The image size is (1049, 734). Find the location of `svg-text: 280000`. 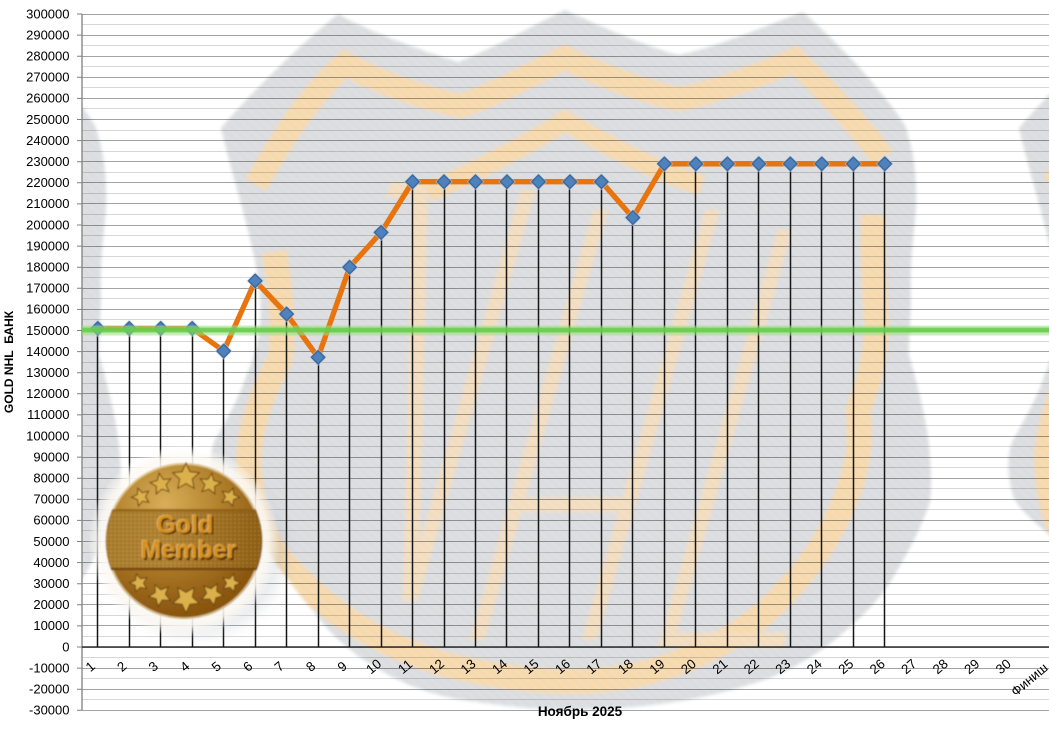

svg-text: 280000 is located at coordinates (47, 56).